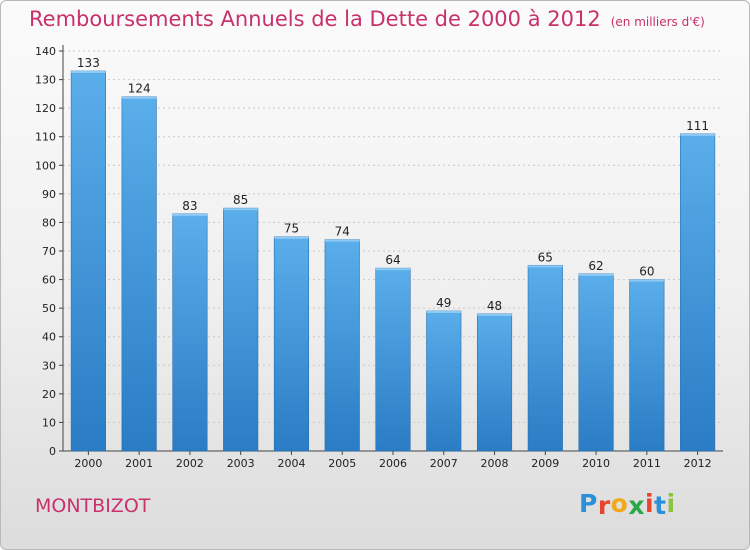  Describe the element at coordinates (494, 382) in the screenshot. I see `bar-2008` at that location.